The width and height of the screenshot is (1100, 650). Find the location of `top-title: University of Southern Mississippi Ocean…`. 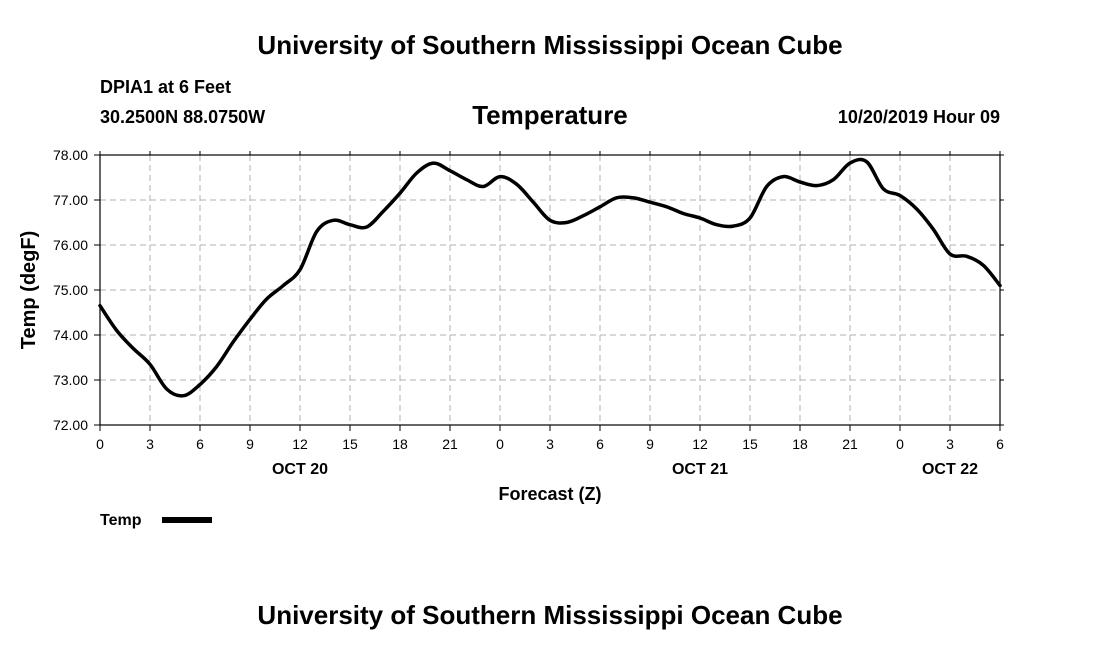

top-title: University of Southern Mississippi Ocean… is located at coordinates (550, 45).